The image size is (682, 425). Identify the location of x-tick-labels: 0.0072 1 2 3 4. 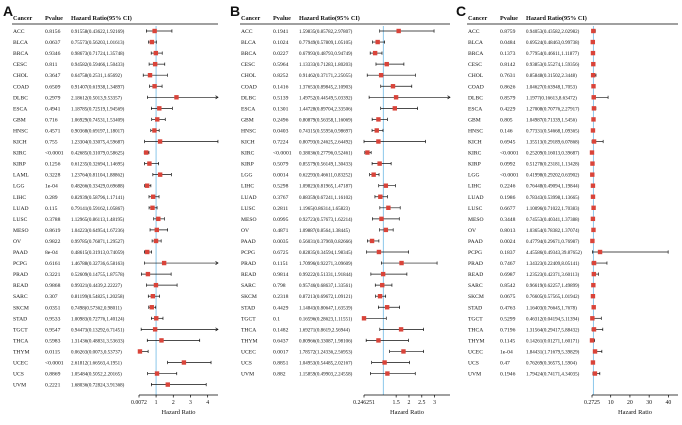
(170, 403).